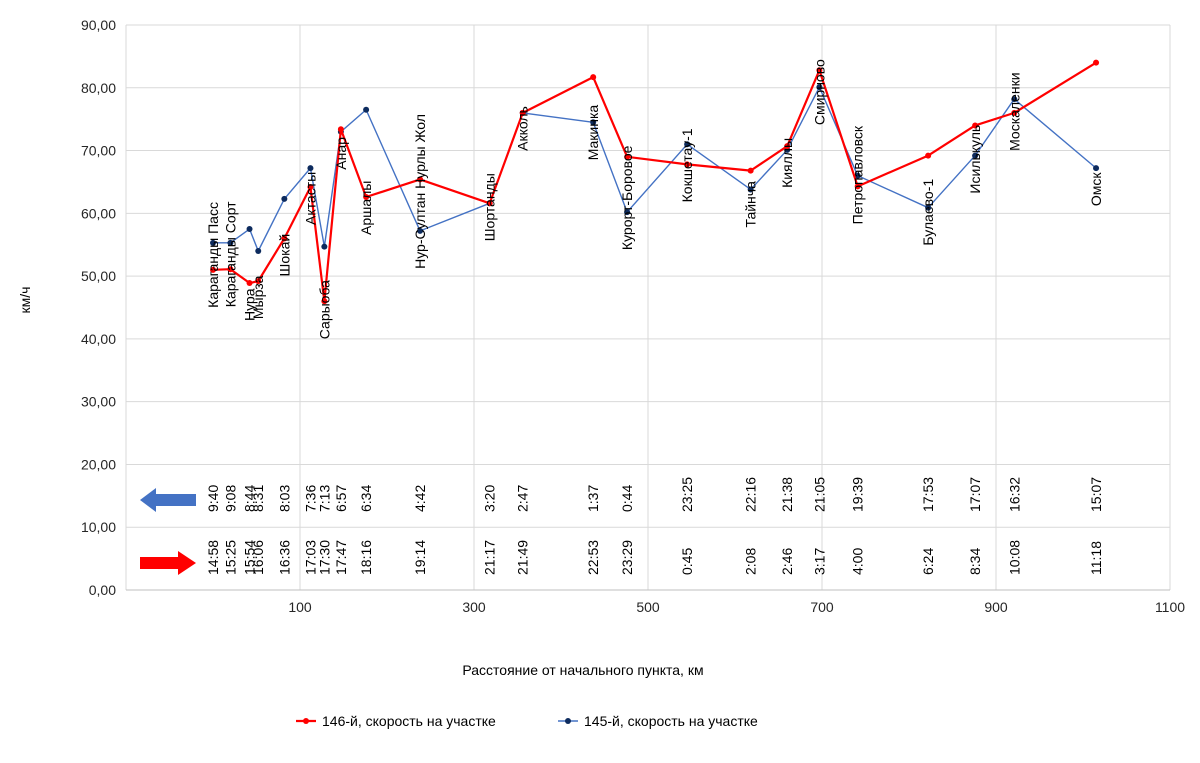  What do you see at coordinates (523, 128) in the screenshot?
I see `station-label: Акколь` at bounding box center [523, 128].